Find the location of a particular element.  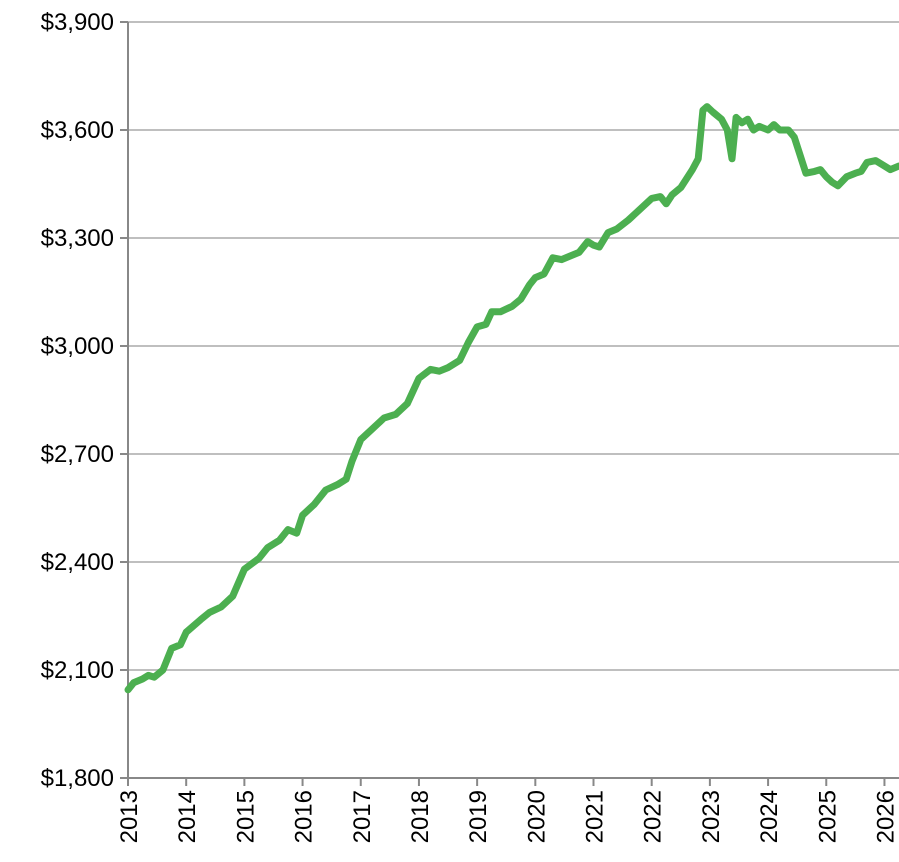

x-tick-label: 2025 is located at coordinates (827, 816).